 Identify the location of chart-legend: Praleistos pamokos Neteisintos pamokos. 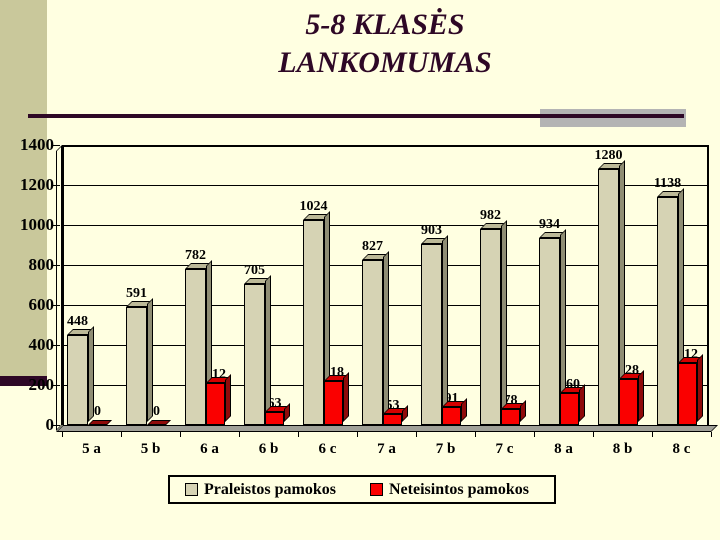
(362, 489).